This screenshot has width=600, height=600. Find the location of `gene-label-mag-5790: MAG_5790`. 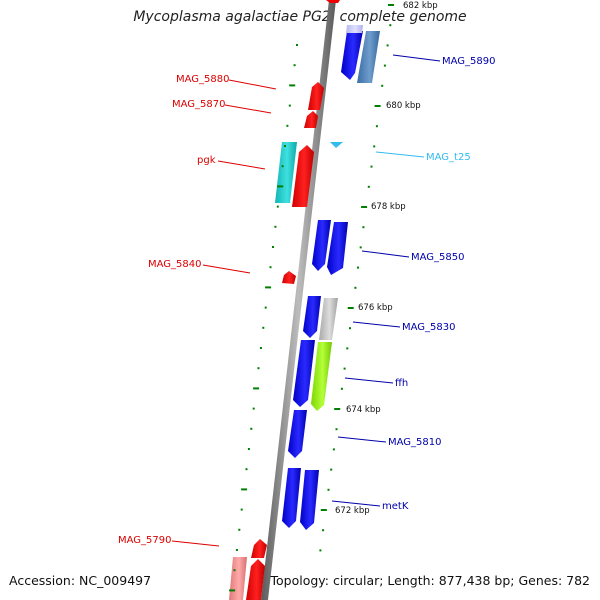

gene-label-mag-5790: MAG_5790 is located at coordinates (145, 540).